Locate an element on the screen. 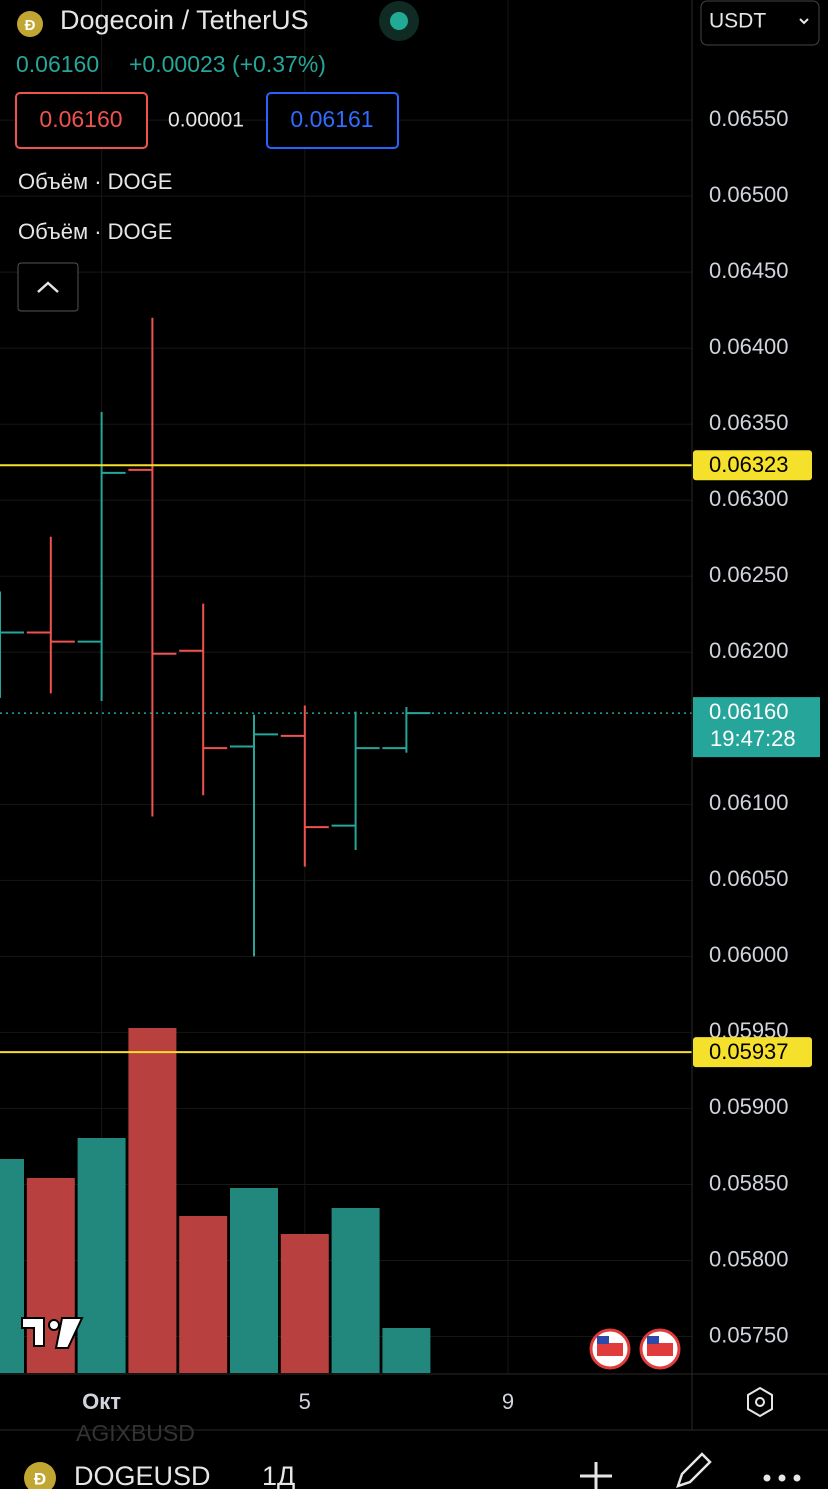 The width and height of the screenshot is (828, 1489). market-status is located at coordinates (399, 21).